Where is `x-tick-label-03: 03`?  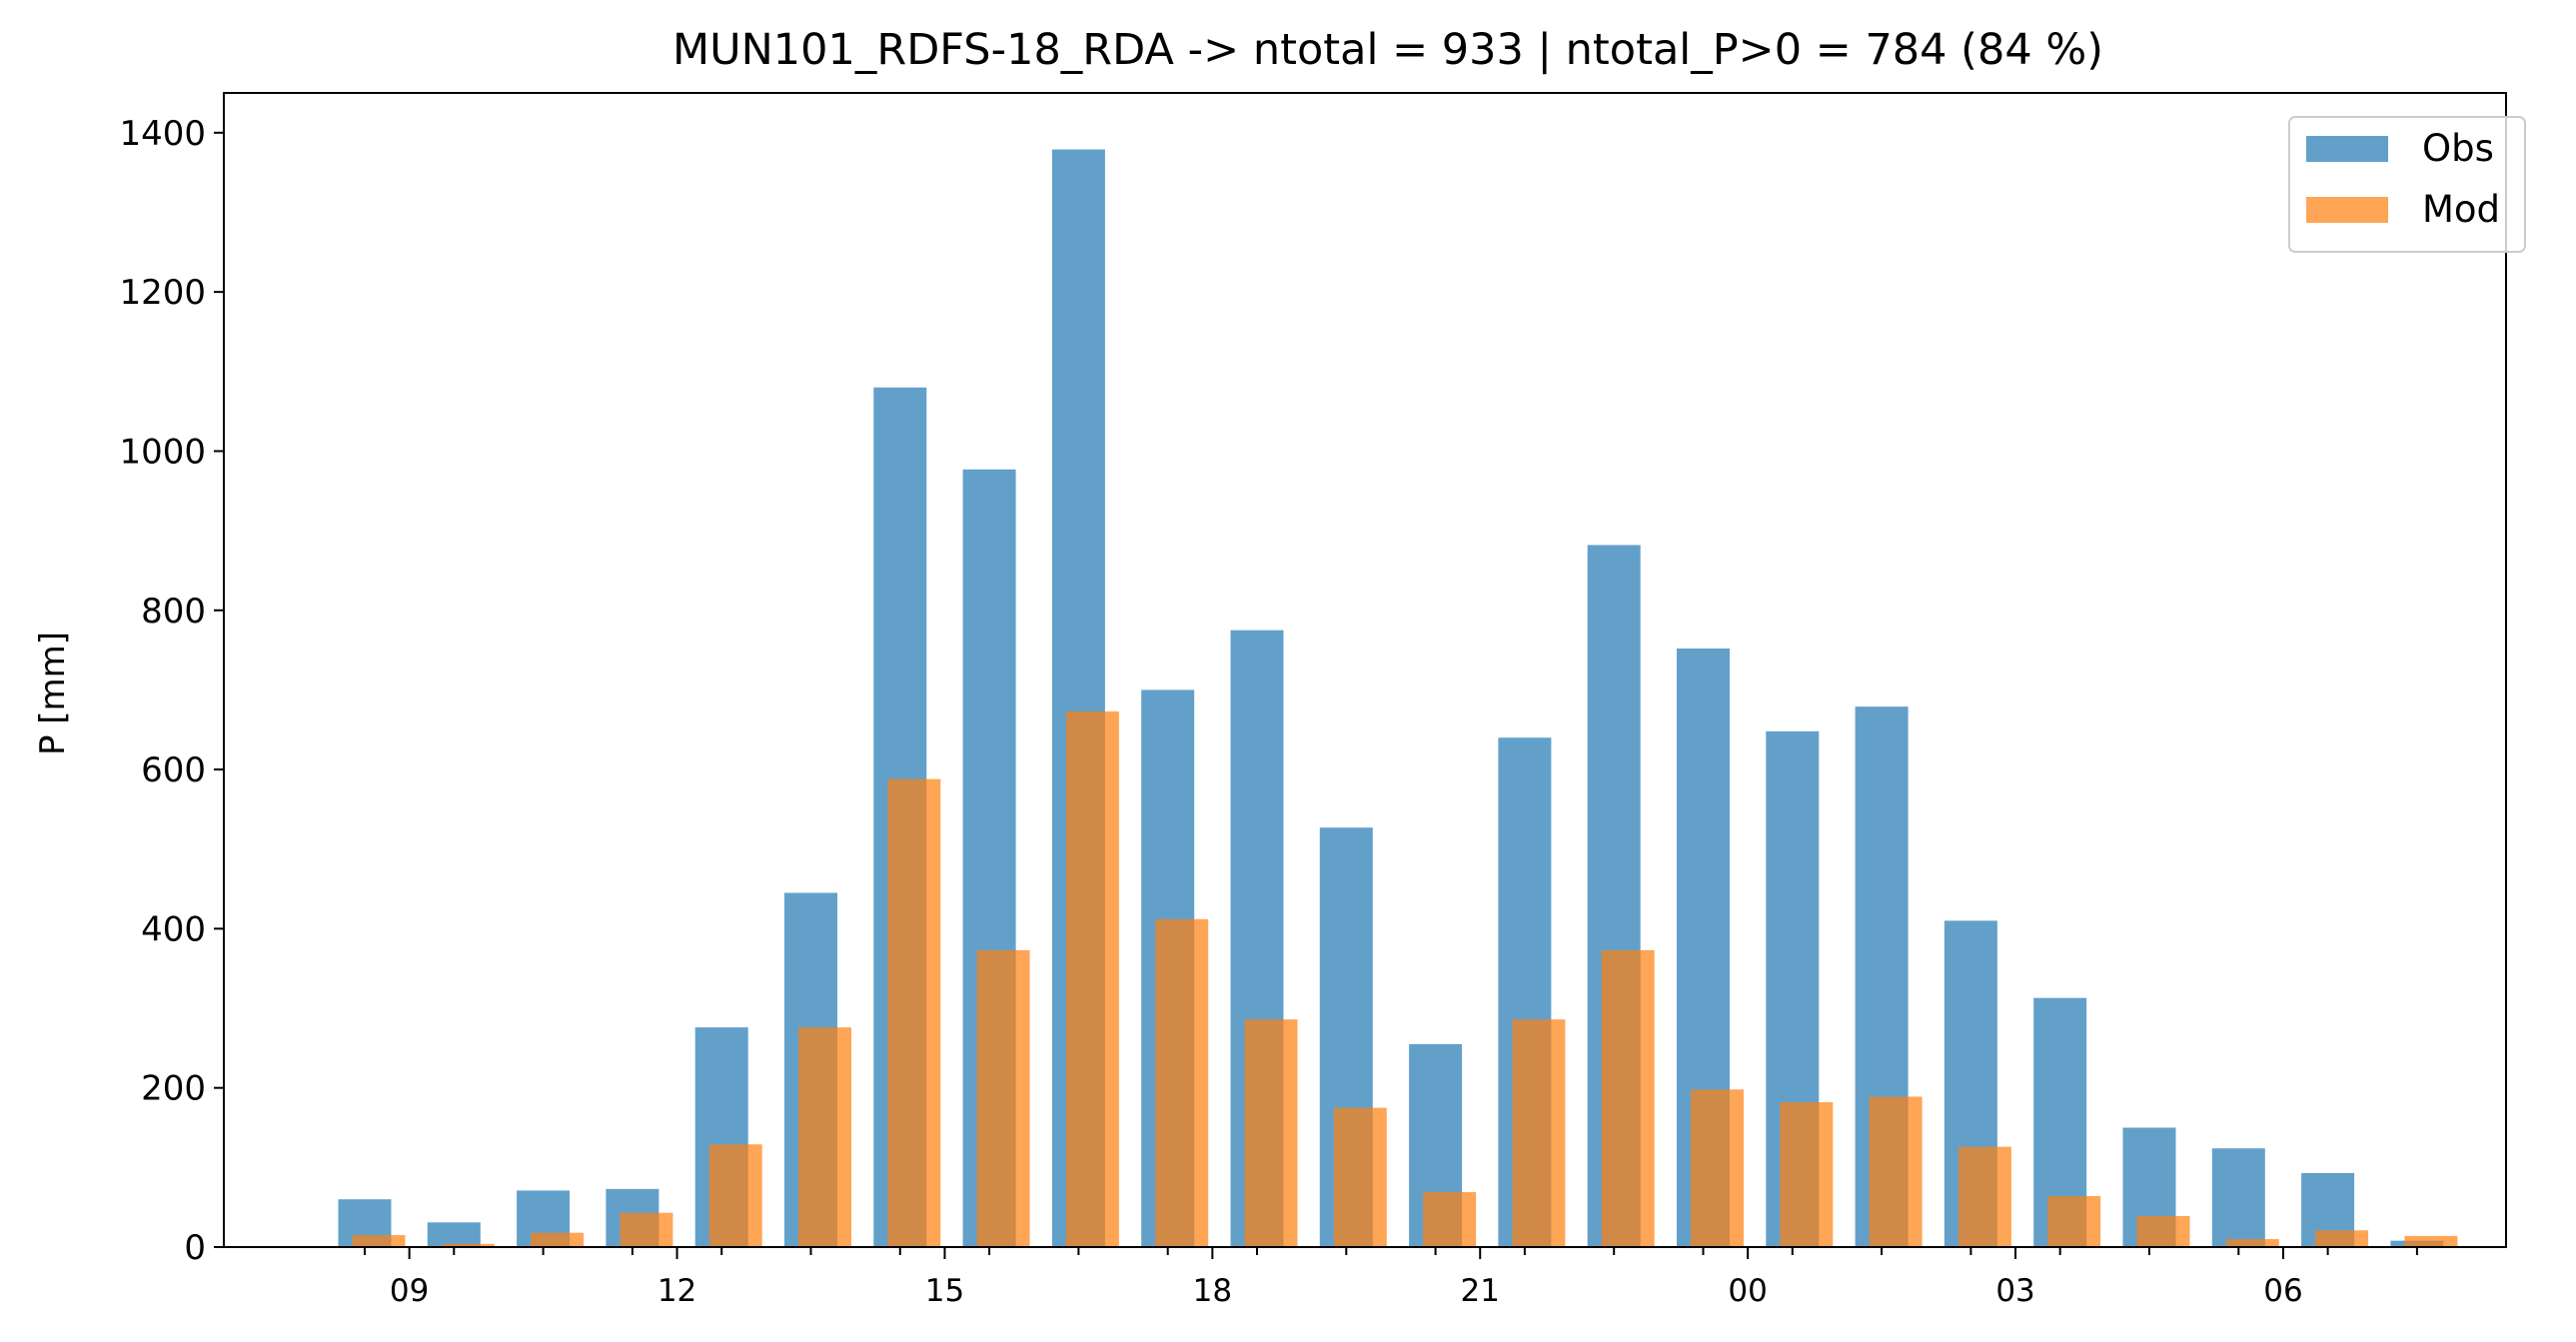 x-tick-label-03: 03 is located at coordinates (2014, 1291).